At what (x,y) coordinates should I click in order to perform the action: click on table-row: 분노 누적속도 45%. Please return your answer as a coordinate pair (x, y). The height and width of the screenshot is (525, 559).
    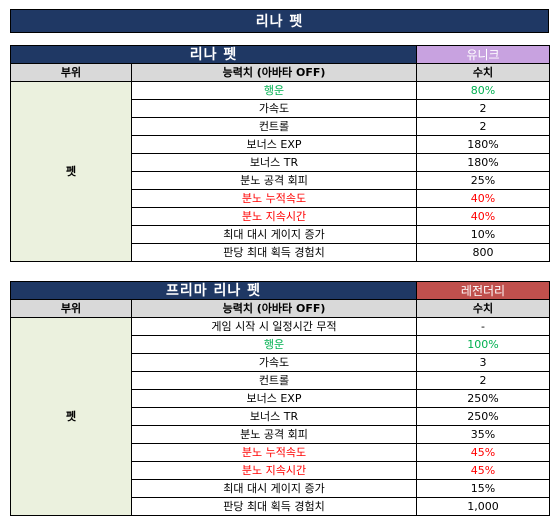
    Looking at the image, I should click on (280, 452).